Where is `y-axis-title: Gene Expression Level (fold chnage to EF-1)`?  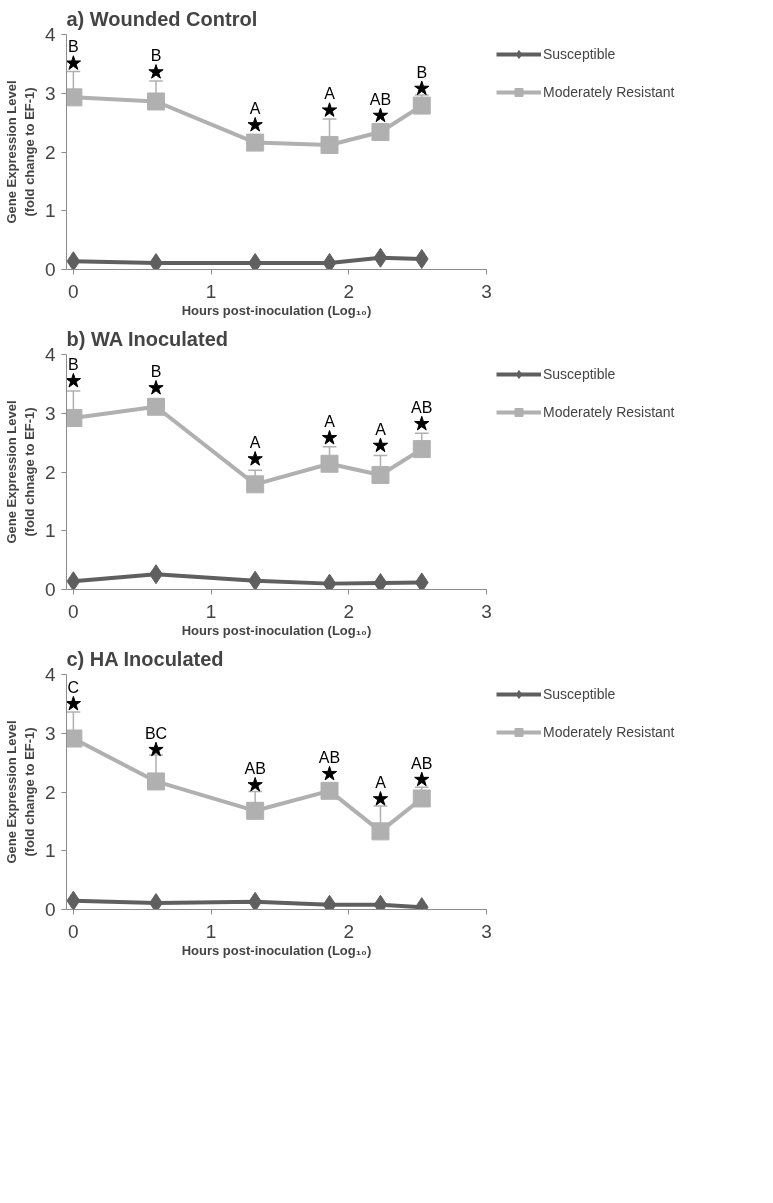
y-axis-title: Gene Expression Level (fold chnage to EF-1) is located at coordinates (20, 472).